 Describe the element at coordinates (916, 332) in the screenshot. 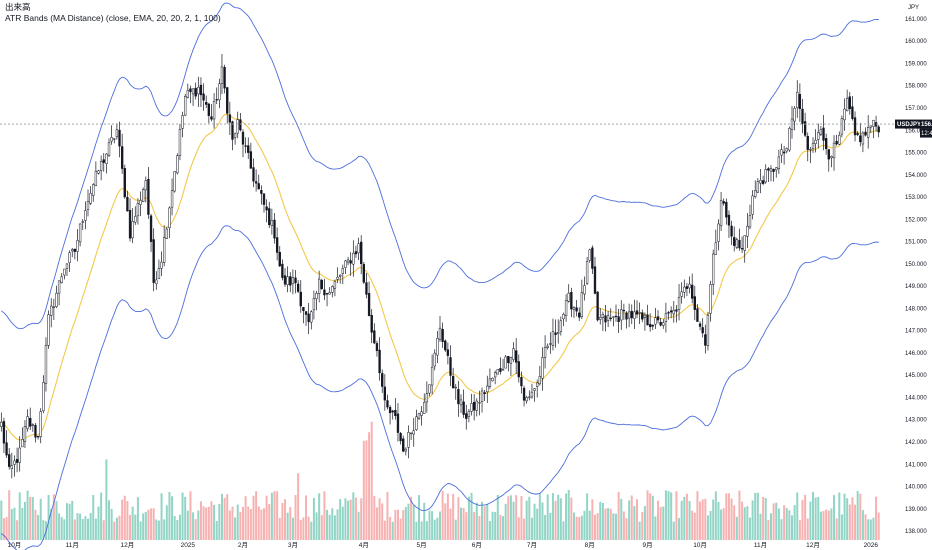

I see `price-tick-label: 147.000` at that location.